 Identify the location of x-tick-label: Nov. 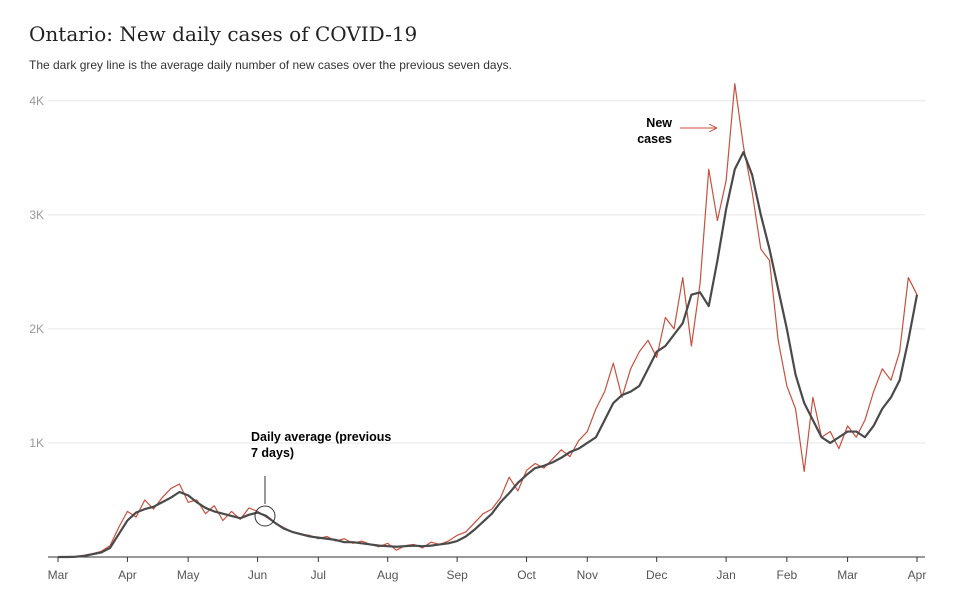
(587, 575).